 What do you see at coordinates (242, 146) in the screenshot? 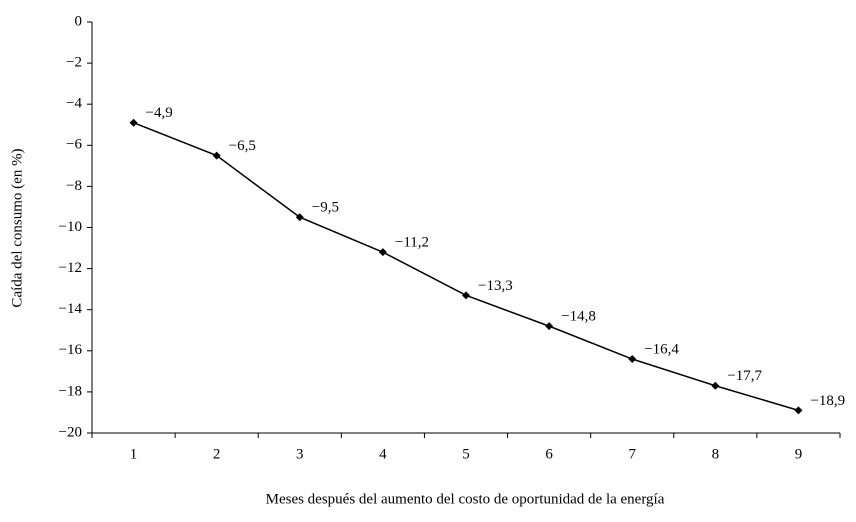
I see `data-label: −6,5` at bounding box center [242, 146].